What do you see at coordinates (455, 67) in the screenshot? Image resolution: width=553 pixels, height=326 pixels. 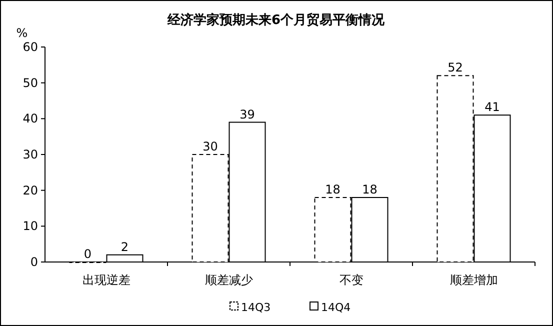 I see `data-label: 52` at bounding box center [455, 67].